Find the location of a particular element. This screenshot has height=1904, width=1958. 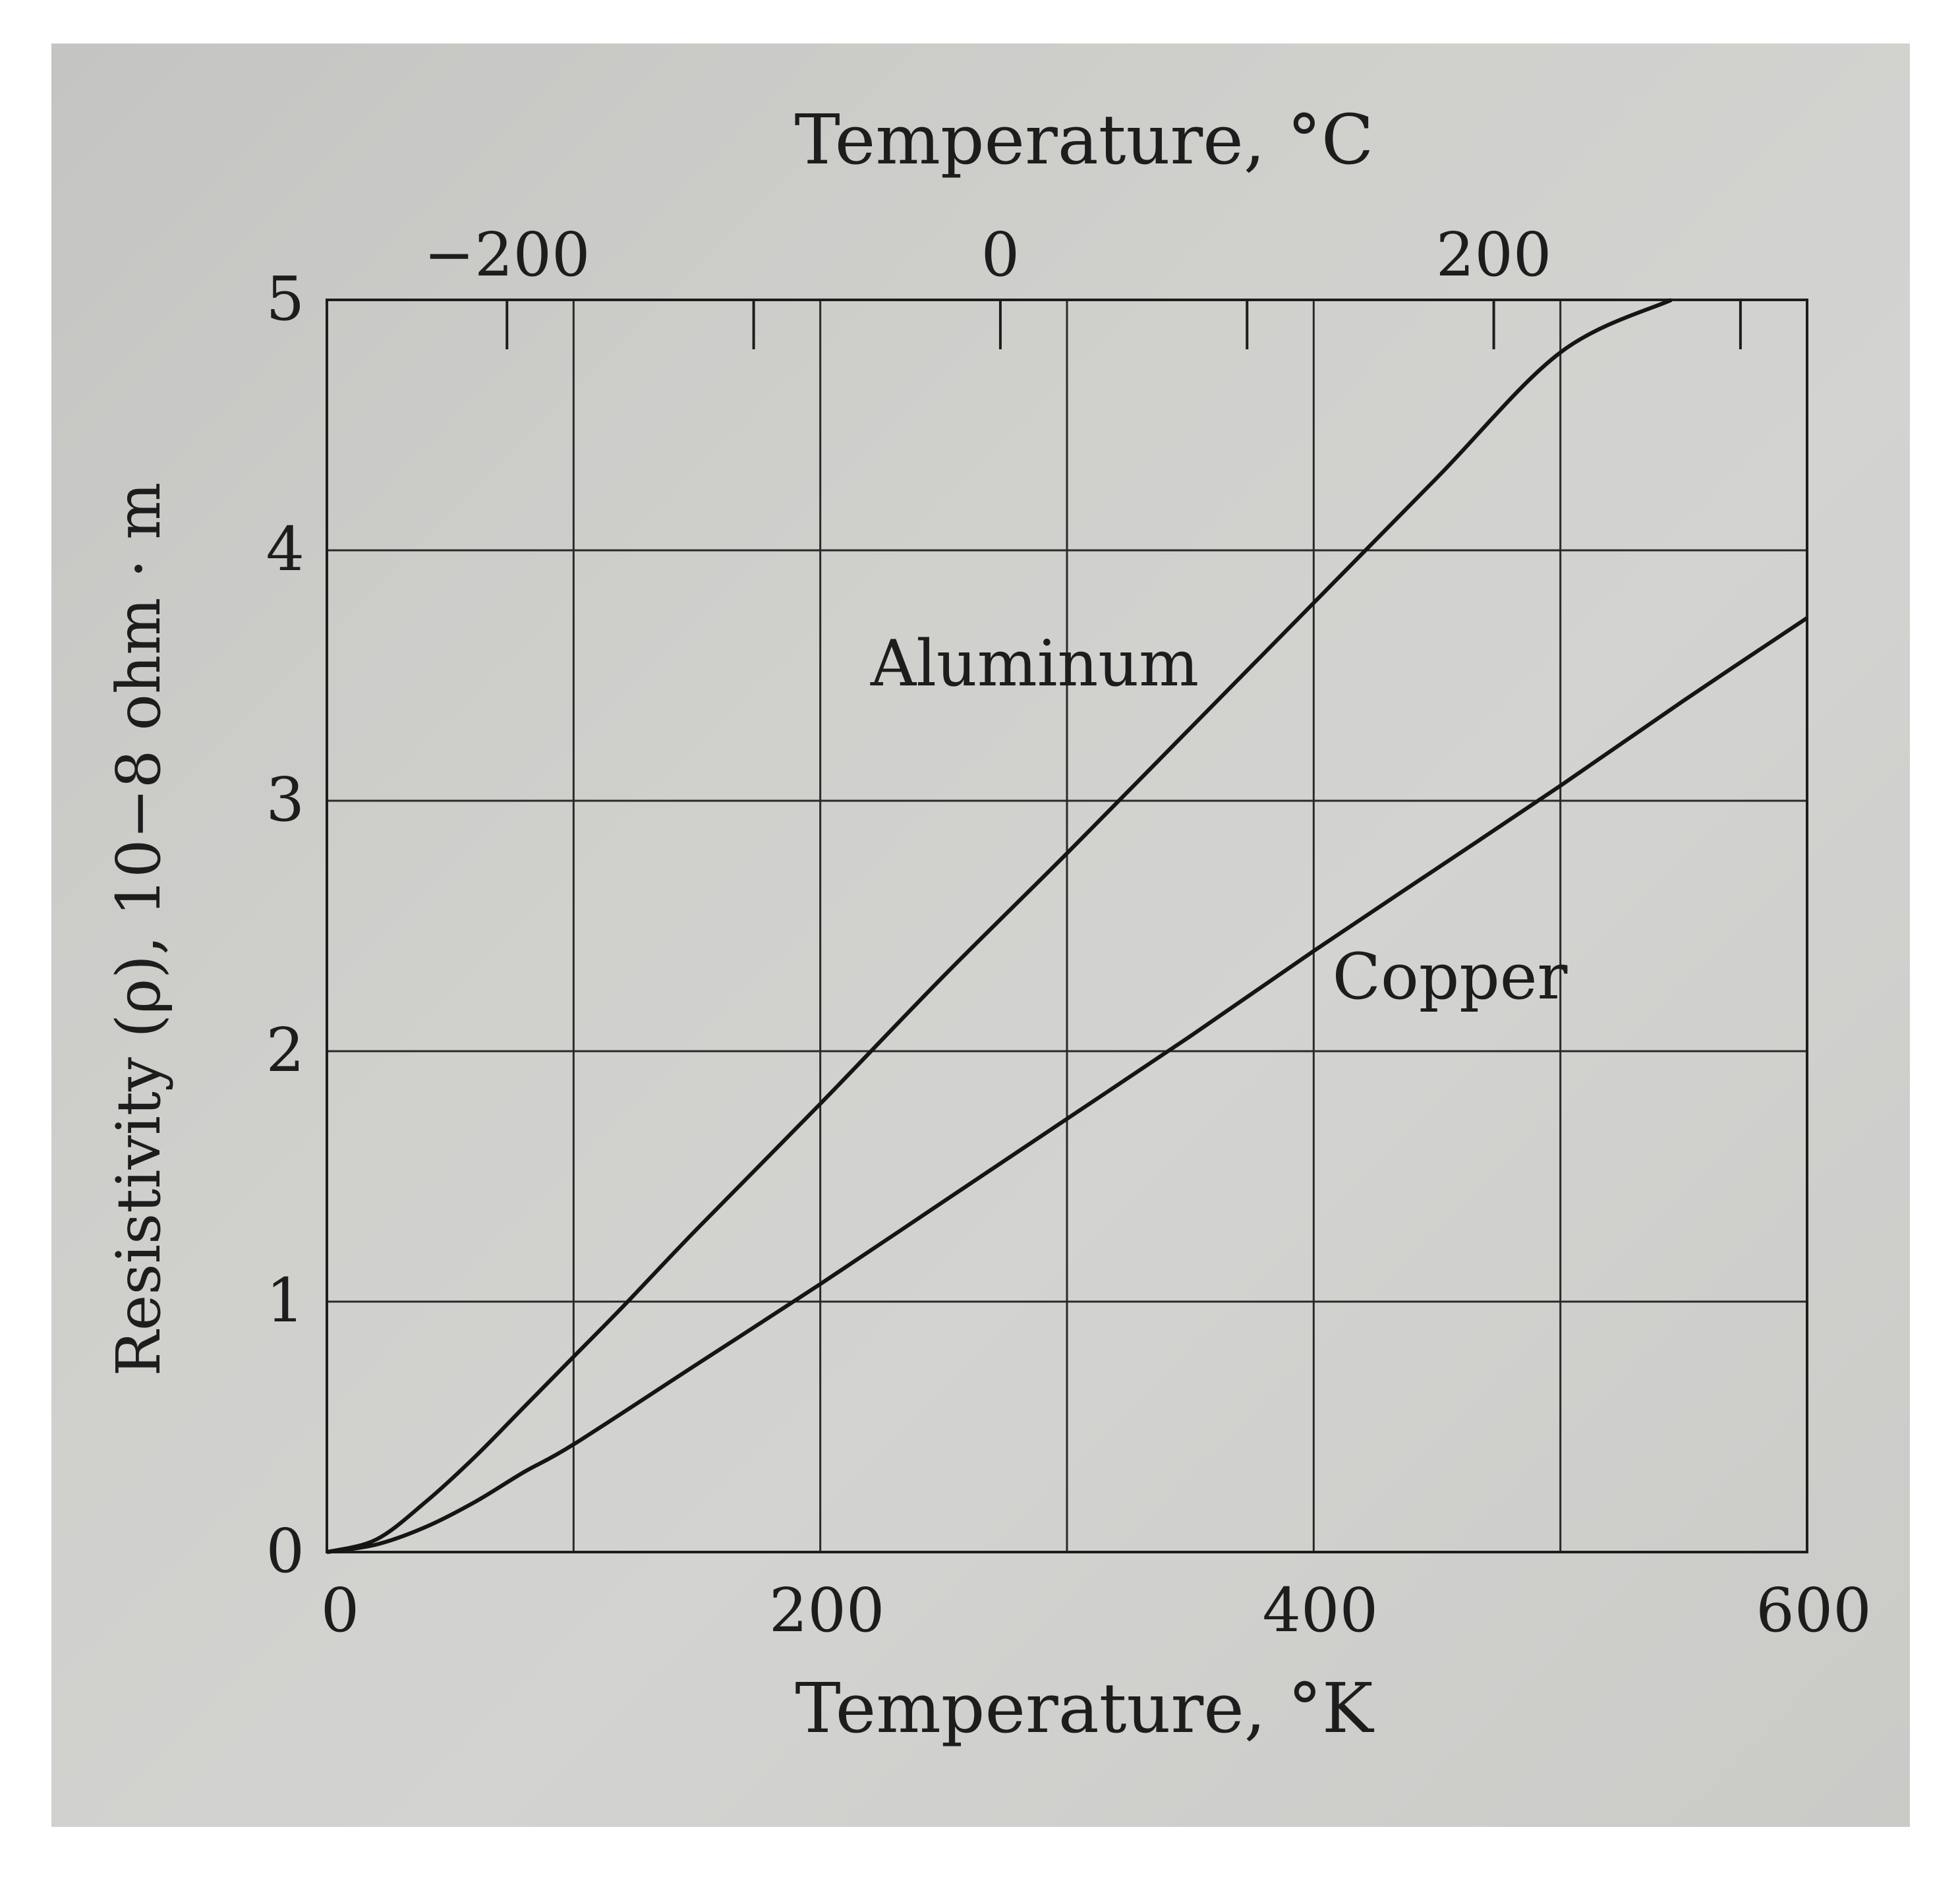

y-tick-label: 2 is located at coordinates (285, 1050).